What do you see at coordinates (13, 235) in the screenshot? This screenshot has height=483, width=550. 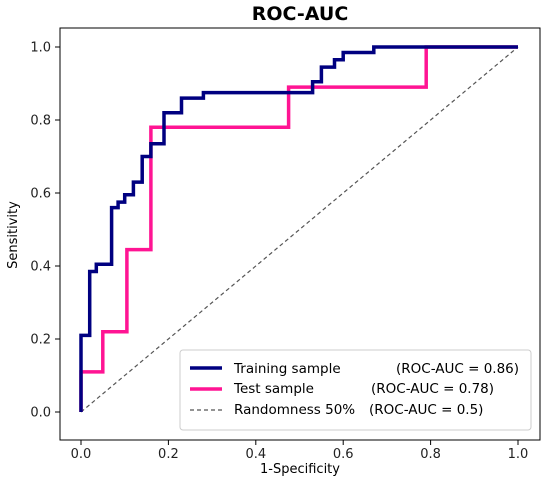 I see `y-axis-label: Sensitivity` at bounding box center [13, 235].